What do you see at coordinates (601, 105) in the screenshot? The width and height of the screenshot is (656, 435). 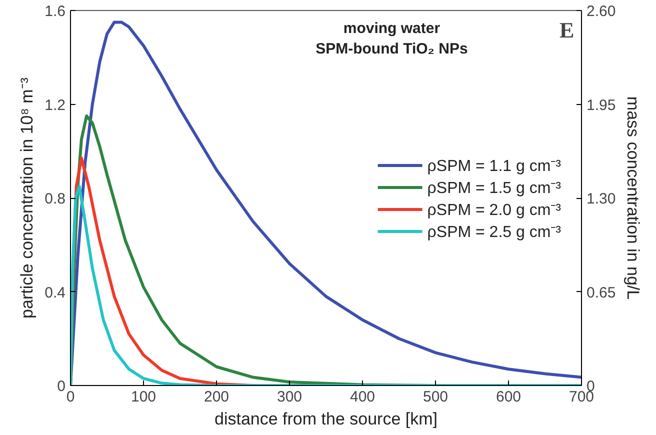 I see `y2-tick-label: 1.95` at bounding box center [601, 105].